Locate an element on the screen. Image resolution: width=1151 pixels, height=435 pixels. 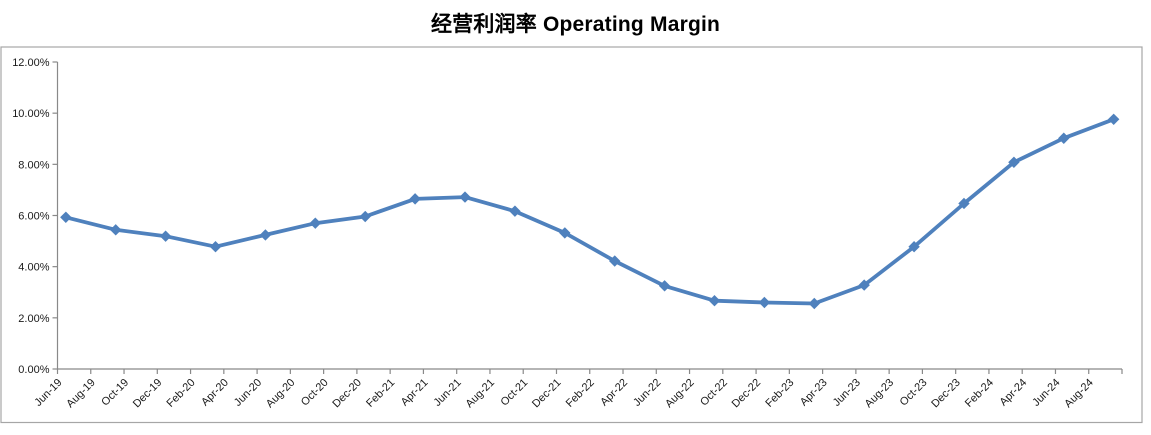
x-tick-label: Jun-24 is located at coordinates (1046, 393).